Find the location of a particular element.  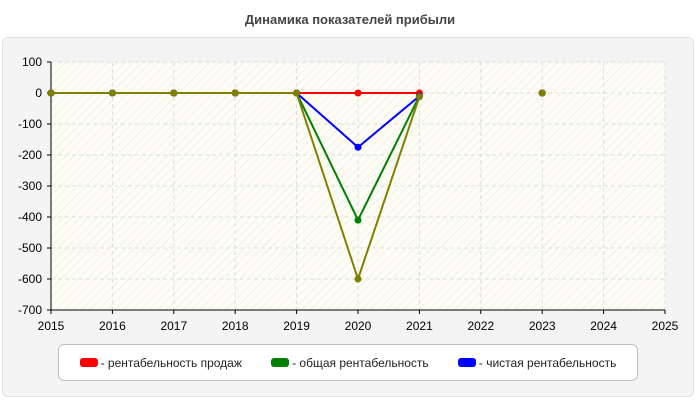

x-tick-label: 2017 is located at coordinates (173, 326).